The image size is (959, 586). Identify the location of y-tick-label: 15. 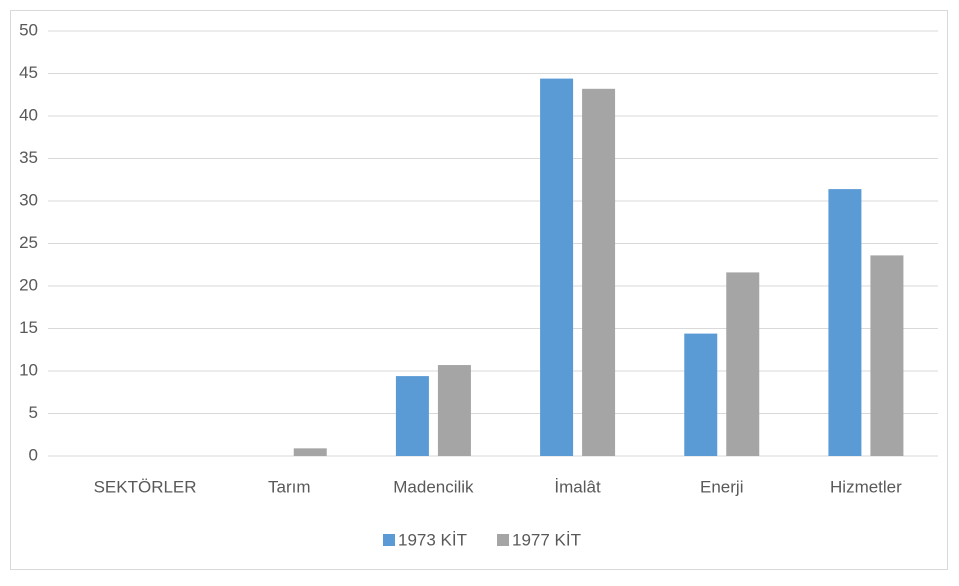
(28, 327).